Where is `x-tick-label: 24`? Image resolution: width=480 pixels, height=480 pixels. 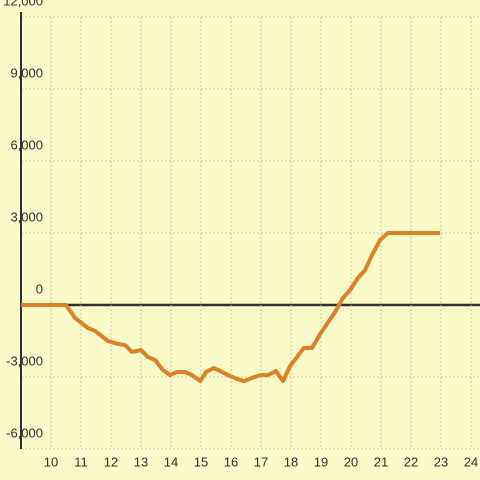
x-tick-label: 24 is located at coordinates (471, 461).